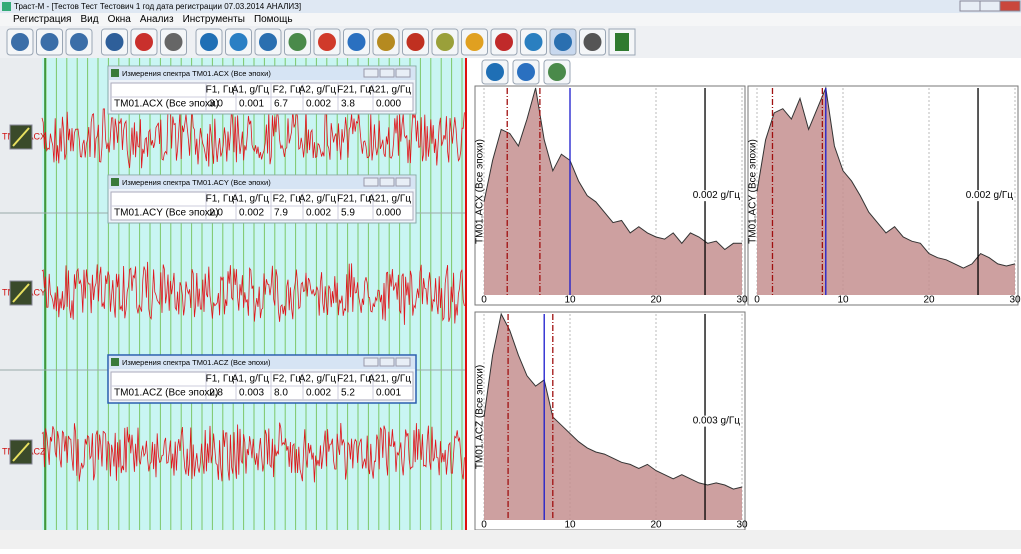 The height and width of the screenshot is (554, 1021). I want to click on table-cell: 5.2, so click(348, 393).